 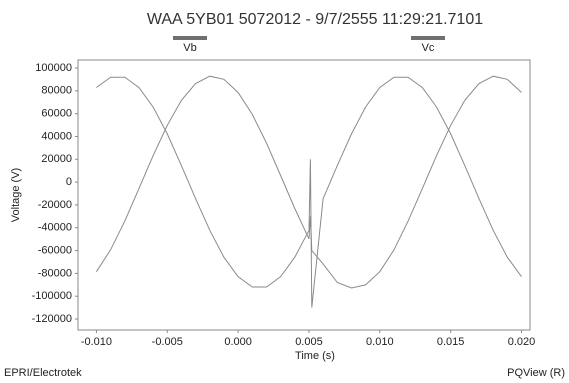 I want to click on y-tick-label: -80000, so click(x=55, y=273).